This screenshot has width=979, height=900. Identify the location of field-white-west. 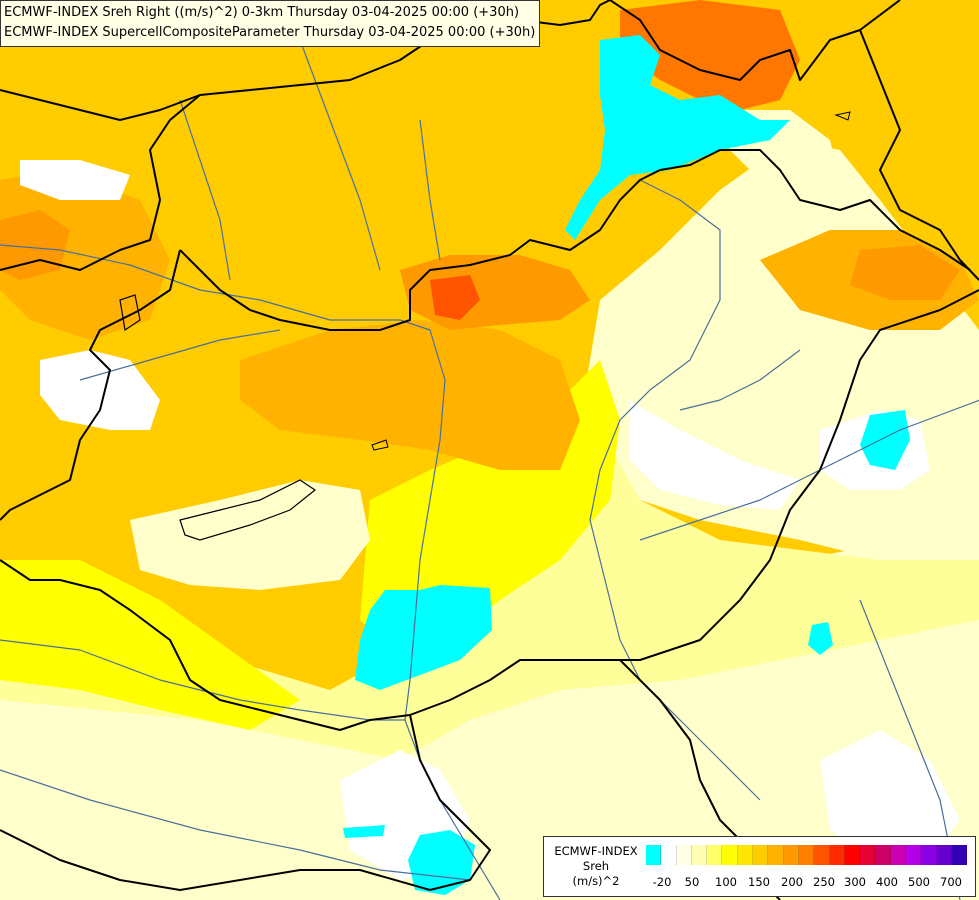
(100, 390).